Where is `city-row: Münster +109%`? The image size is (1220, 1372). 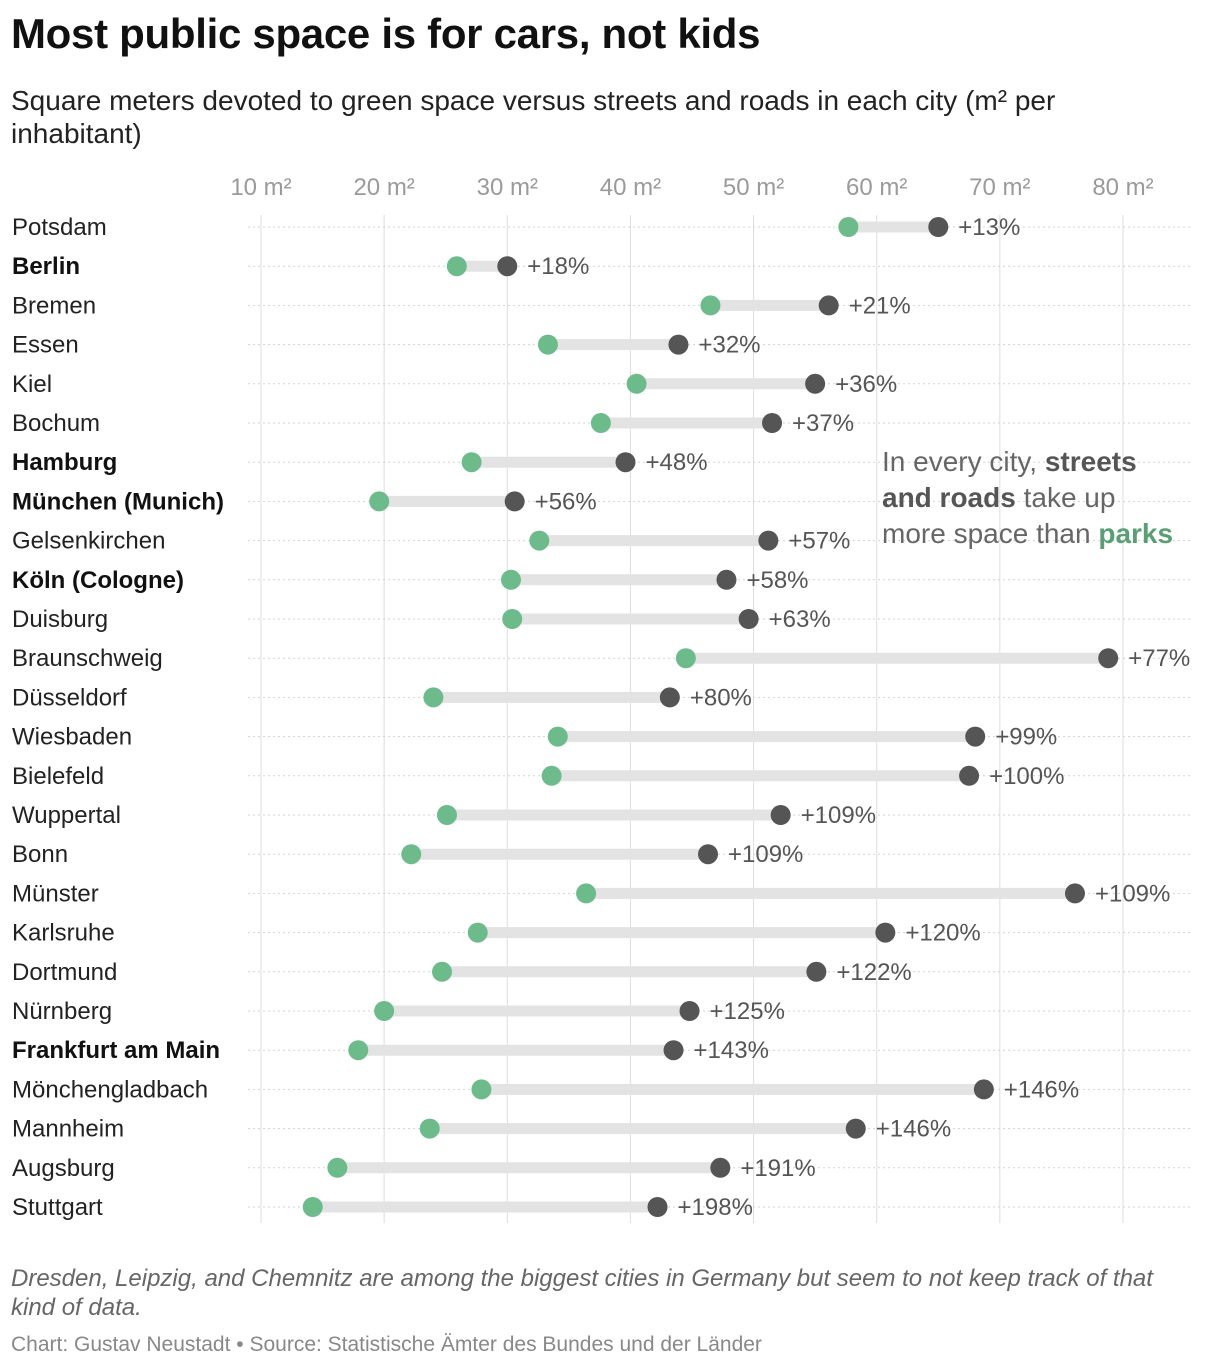 city-row: Münster +109% is located at coordinates (601, 893).